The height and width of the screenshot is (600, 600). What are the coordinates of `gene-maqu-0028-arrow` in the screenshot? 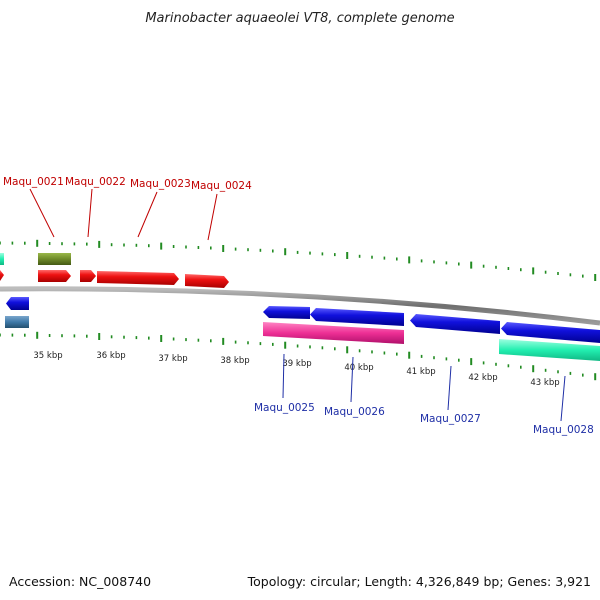 It's located at (550, 332).